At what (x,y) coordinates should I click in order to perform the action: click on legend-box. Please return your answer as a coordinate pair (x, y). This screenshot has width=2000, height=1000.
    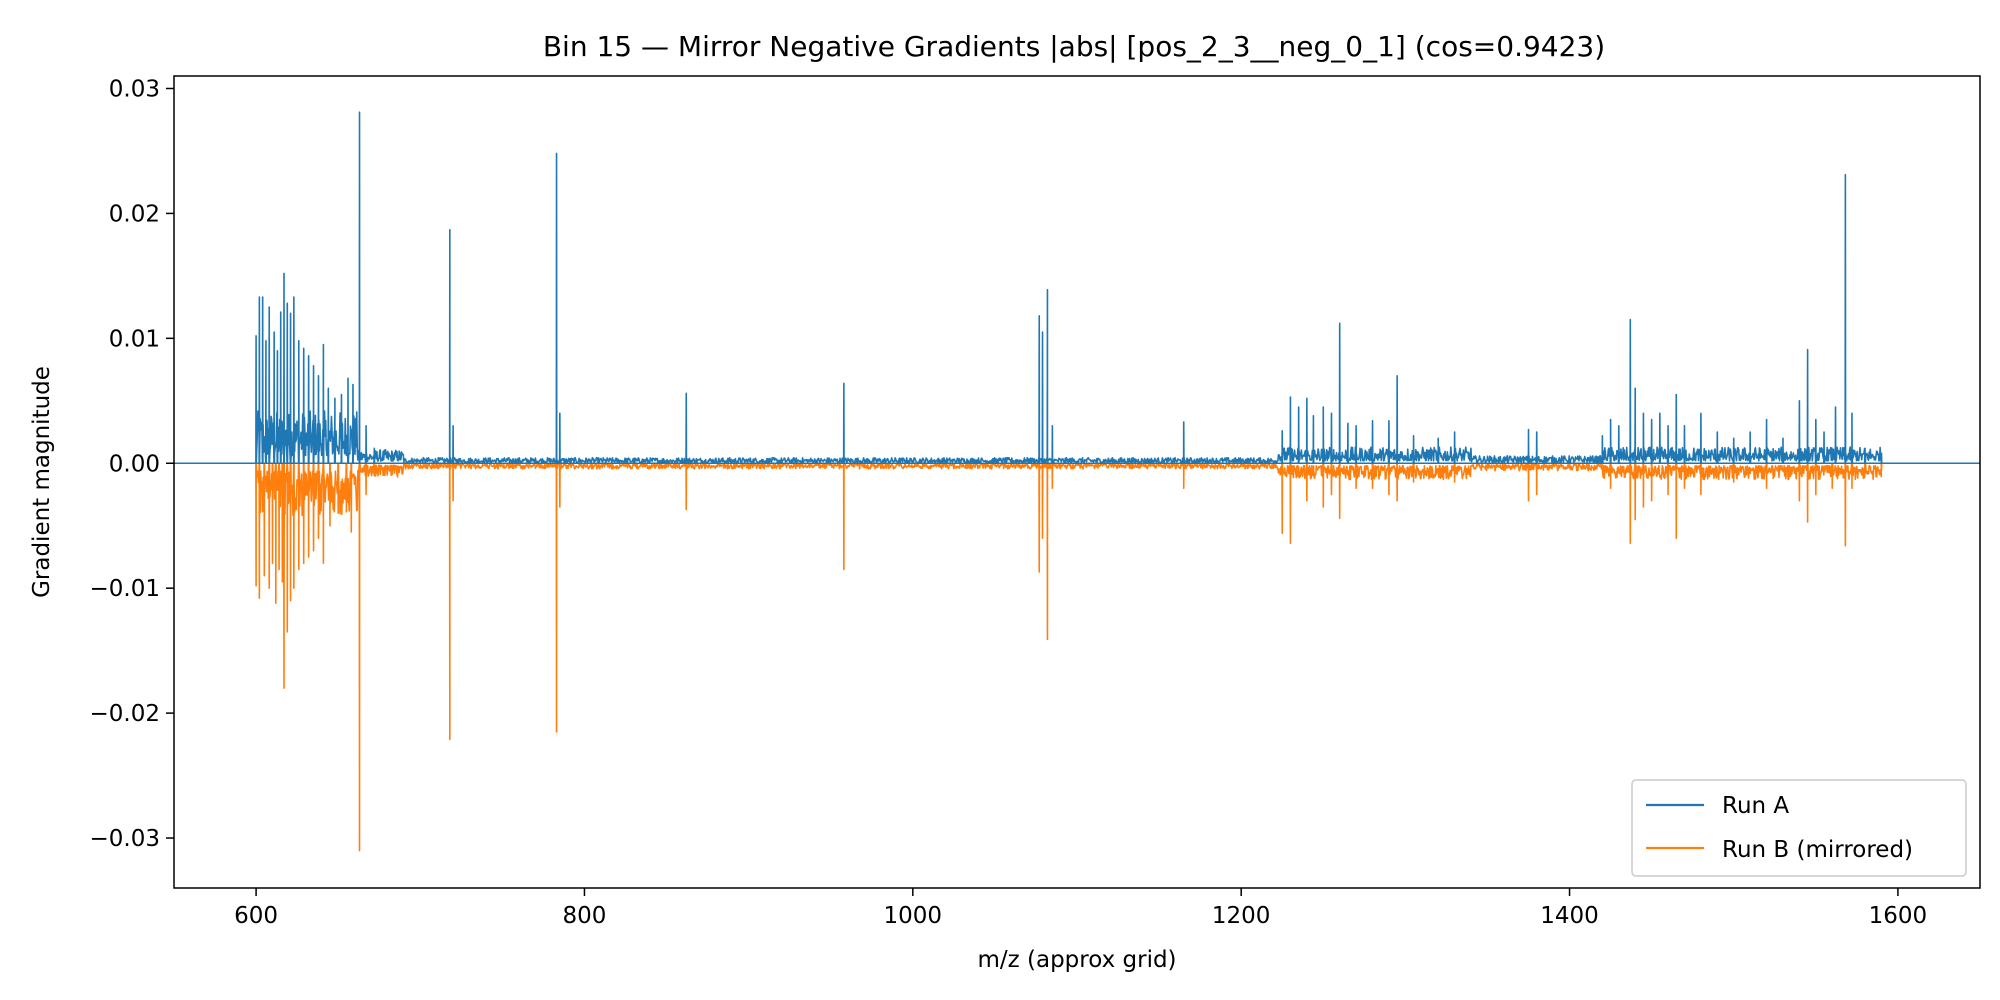
    Looking at the image, I should click on (1799, 828).